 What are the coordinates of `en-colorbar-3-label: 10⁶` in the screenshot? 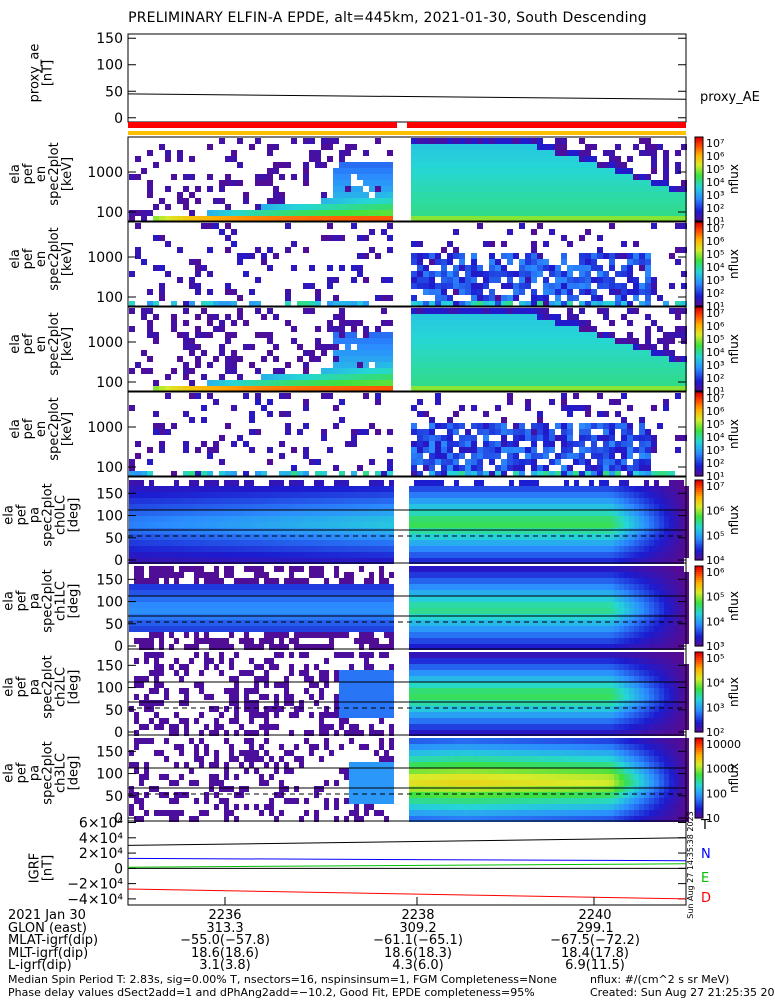 It's located at (715, 411).